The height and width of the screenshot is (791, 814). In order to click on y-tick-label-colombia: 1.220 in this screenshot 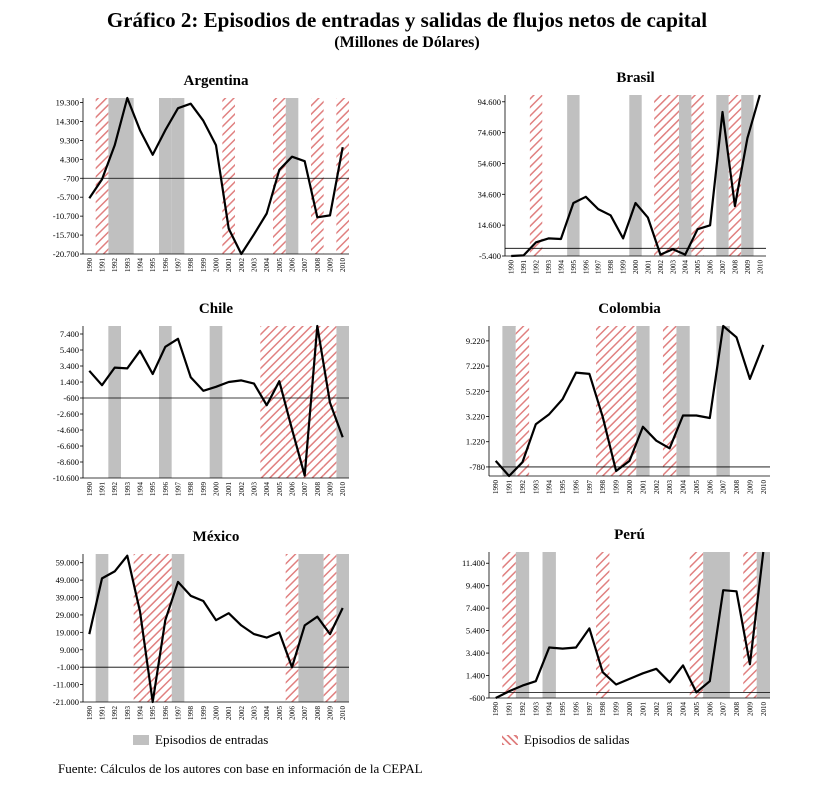, I will do `click(475, 442)`.